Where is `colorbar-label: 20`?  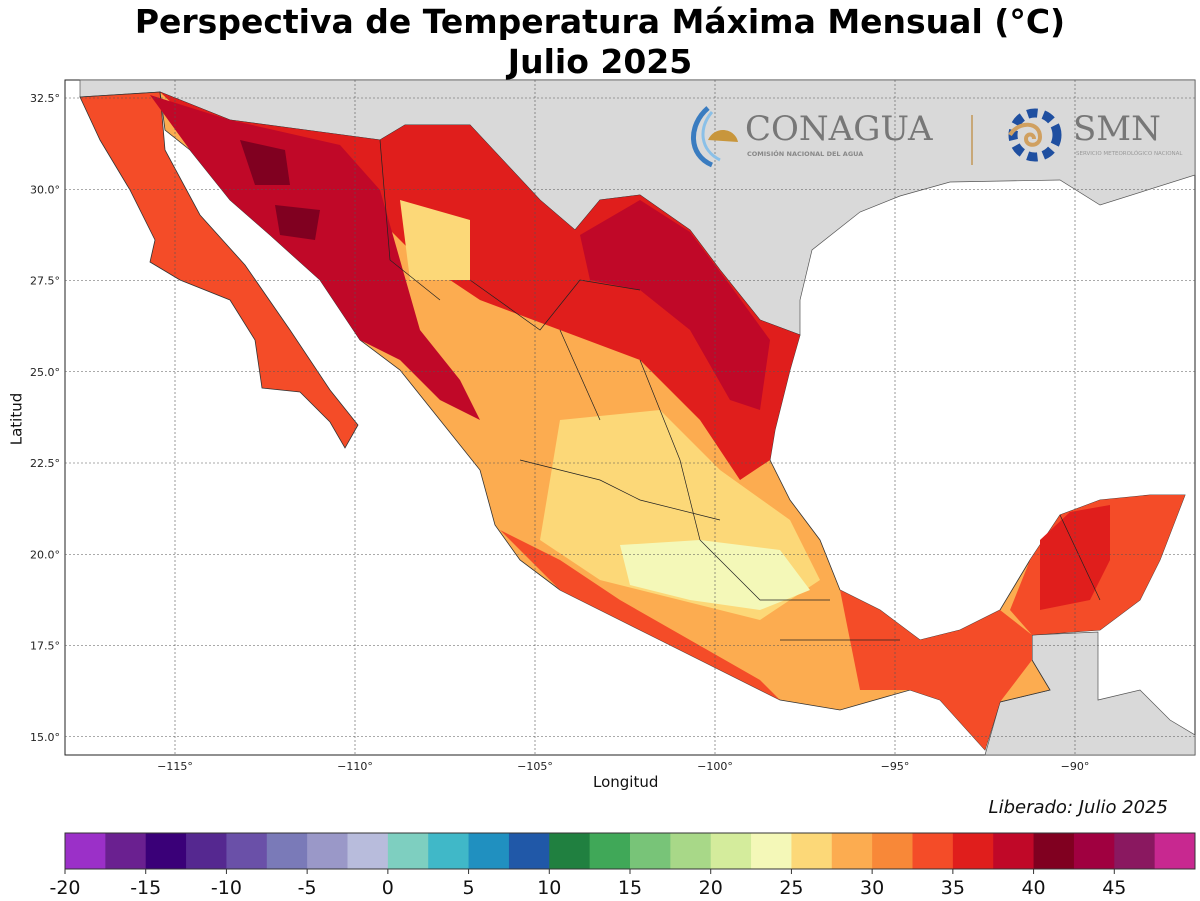 colorbar-label: 20 is located at coordinates (711, 888).